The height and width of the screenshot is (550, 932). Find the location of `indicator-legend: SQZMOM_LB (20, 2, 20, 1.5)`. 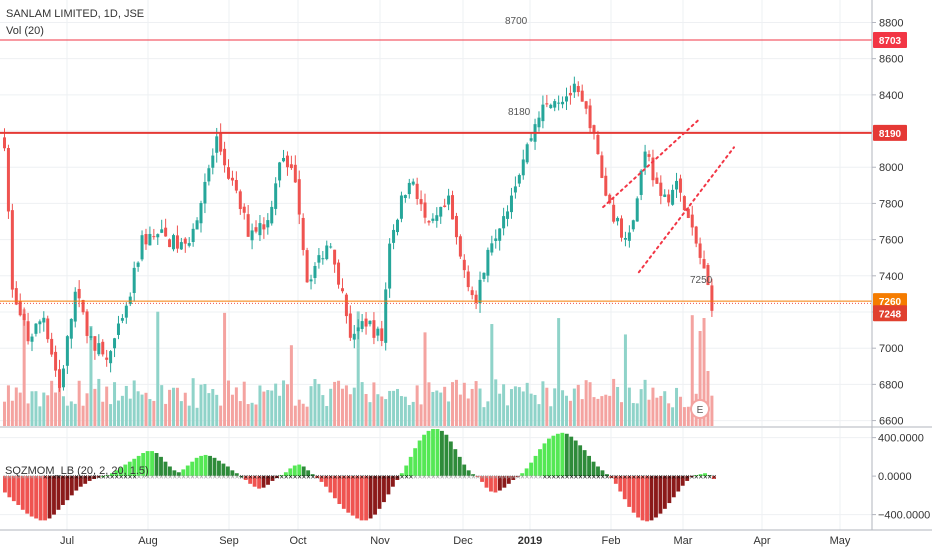

indicator-legend: SQZMOM_LB (20, 2, 20, 1.5) is located at coordinates (77, 471).